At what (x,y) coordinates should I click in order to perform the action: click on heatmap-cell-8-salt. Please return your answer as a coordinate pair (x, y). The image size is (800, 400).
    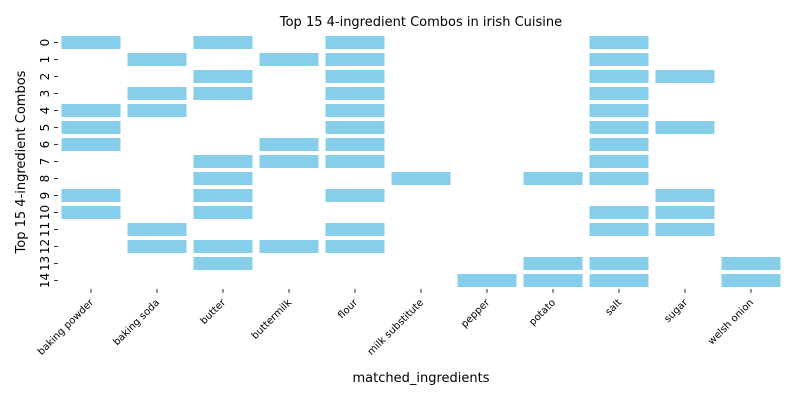
    Looking at the image, I should click on (619, 178).